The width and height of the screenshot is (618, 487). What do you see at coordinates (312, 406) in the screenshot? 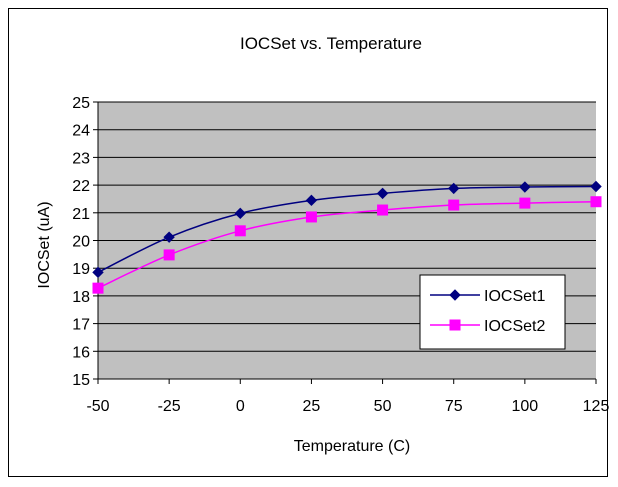
I see `x-tick-label: 25` at bounding box center [312, 406].